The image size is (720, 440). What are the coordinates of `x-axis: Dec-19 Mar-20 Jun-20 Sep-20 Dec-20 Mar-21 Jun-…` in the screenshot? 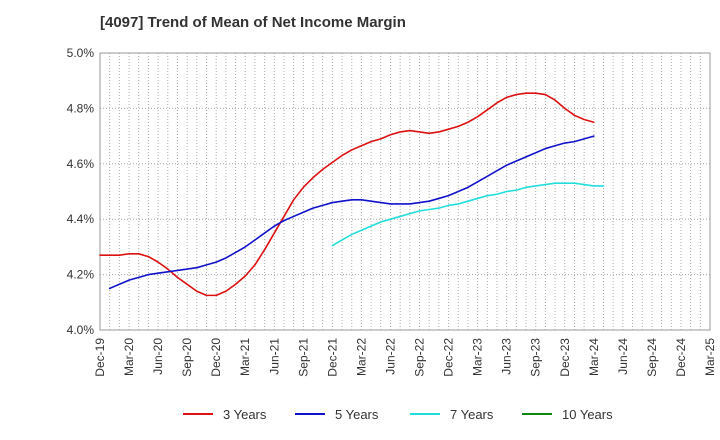 It's located at (405, 357).